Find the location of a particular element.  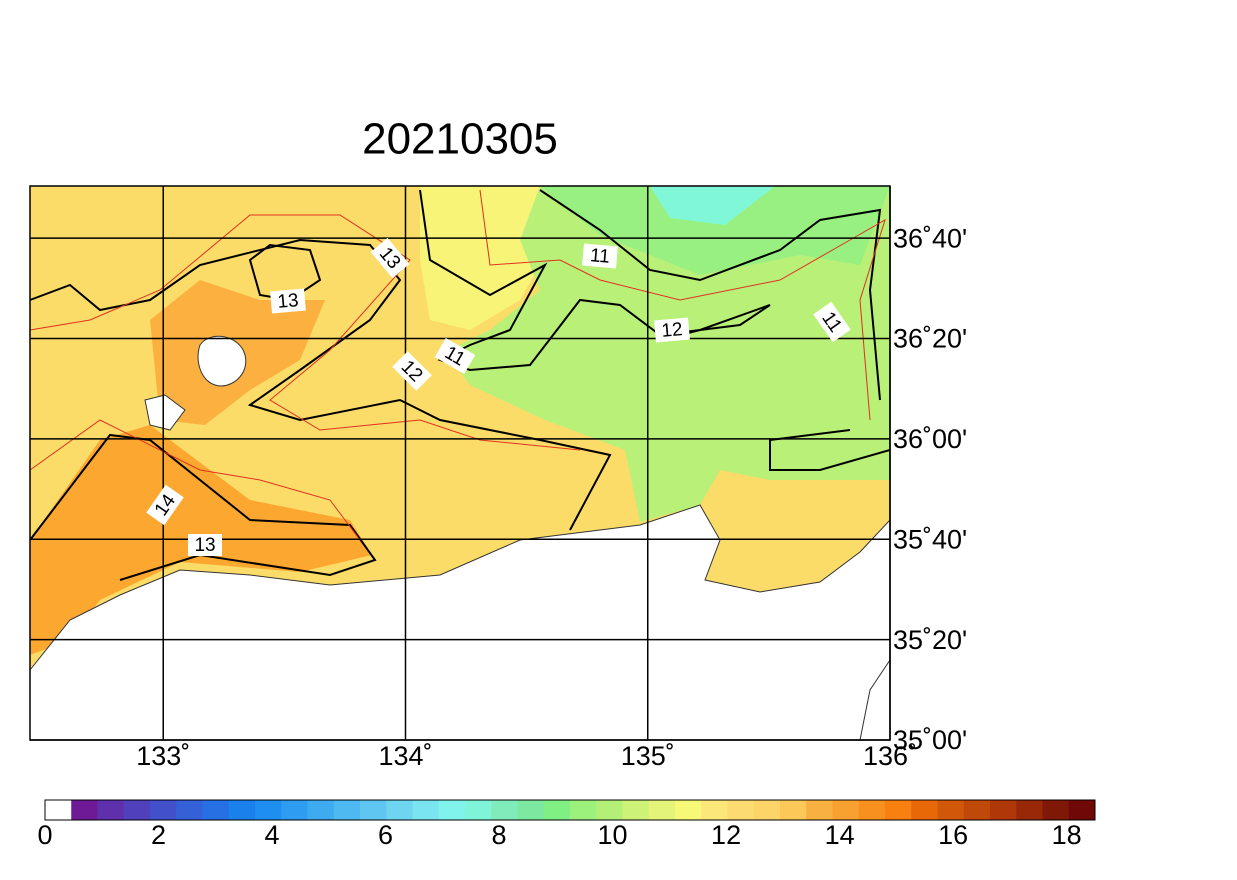

lon-label: 135˚ is located at coordinates (648, 756).